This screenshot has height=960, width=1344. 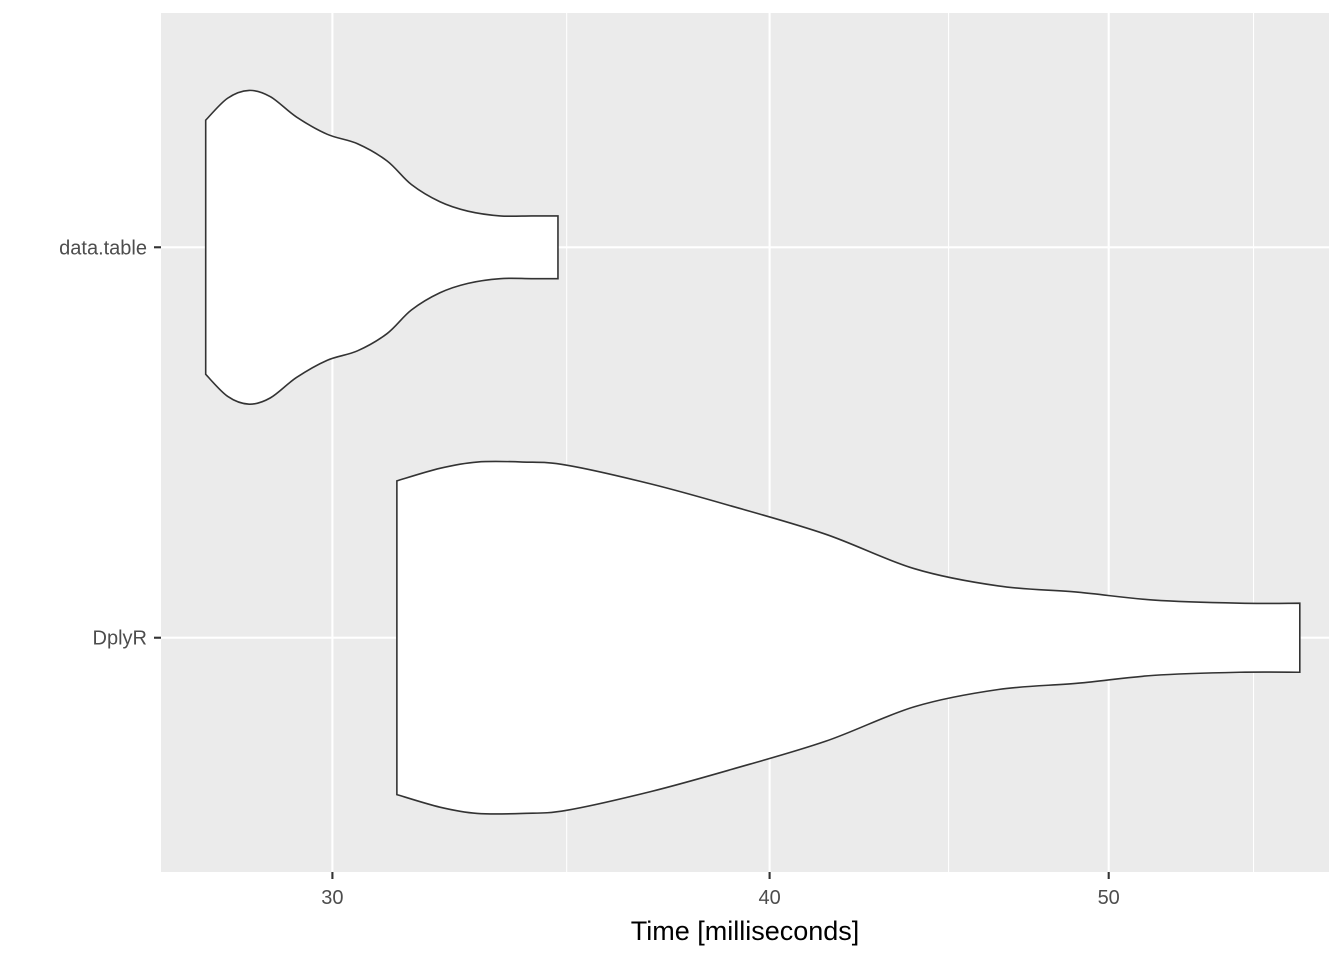 What do you see at coordinates (745, 931) in the screenshot?
I see `x-axis-title: Time [milliseconds]` at bounding box center [745, 931].